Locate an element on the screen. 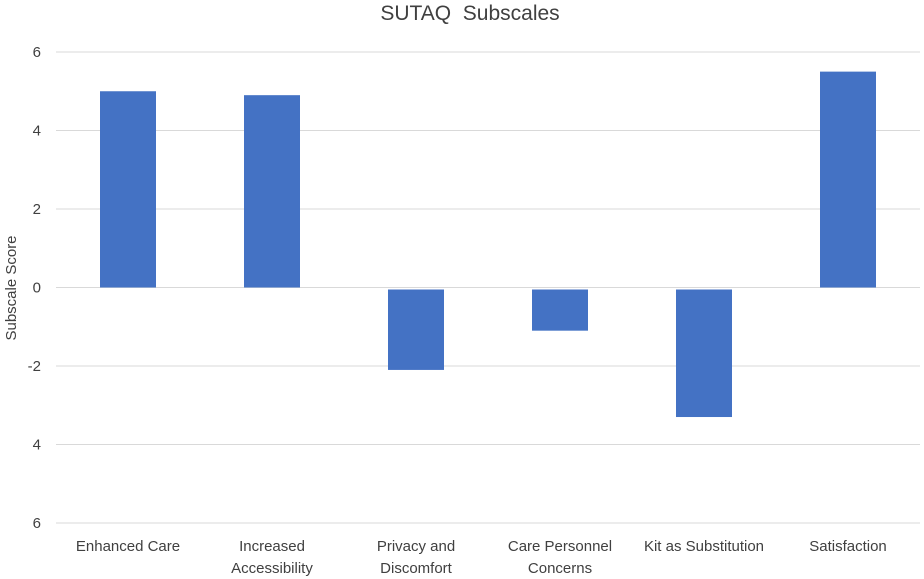  x-category-label-line: Kit as Substitution is located at coordinates (704, 546).